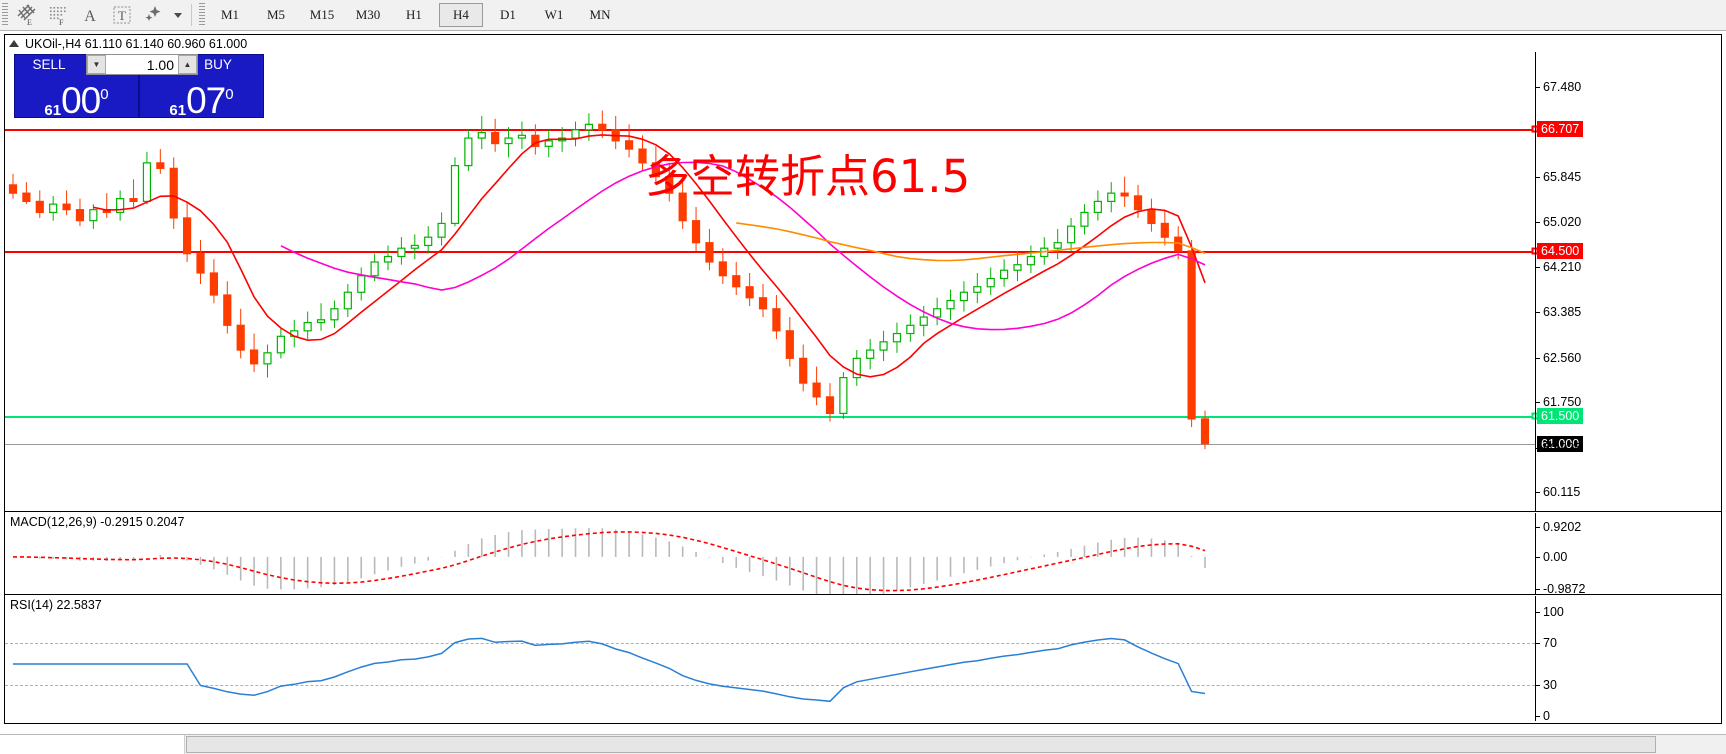  Describe the element at coordinates (142, 64) in the screenshot. I see `volume-stepper: ▼ 1.00 ▲` at that location.